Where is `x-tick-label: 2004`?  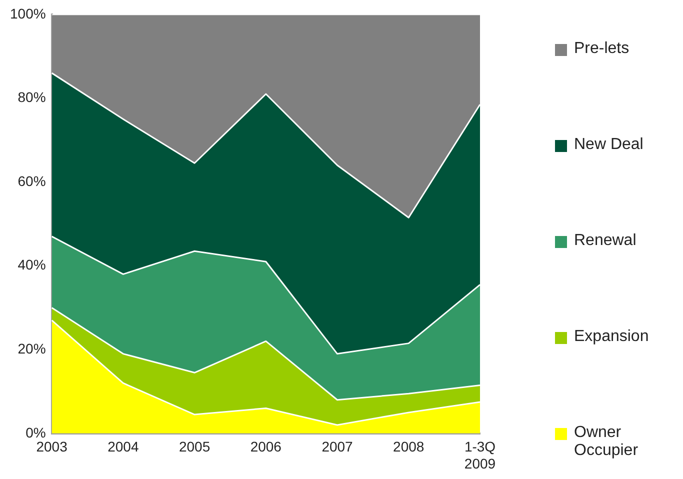
x-tick-label: 2004 is located at coordinates (123, 446).